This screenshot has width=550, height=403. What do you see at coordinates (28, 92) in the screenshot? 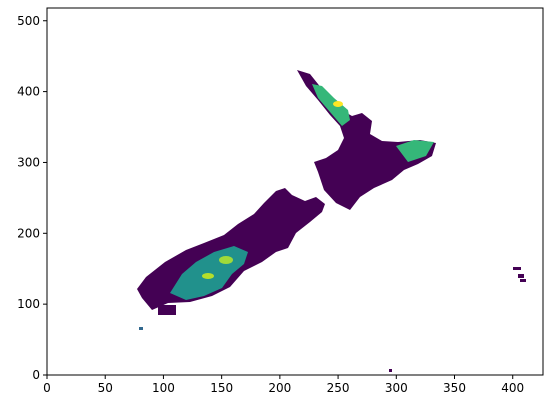
I see `y-tick-label: 400` at bounding box center [28, 92].